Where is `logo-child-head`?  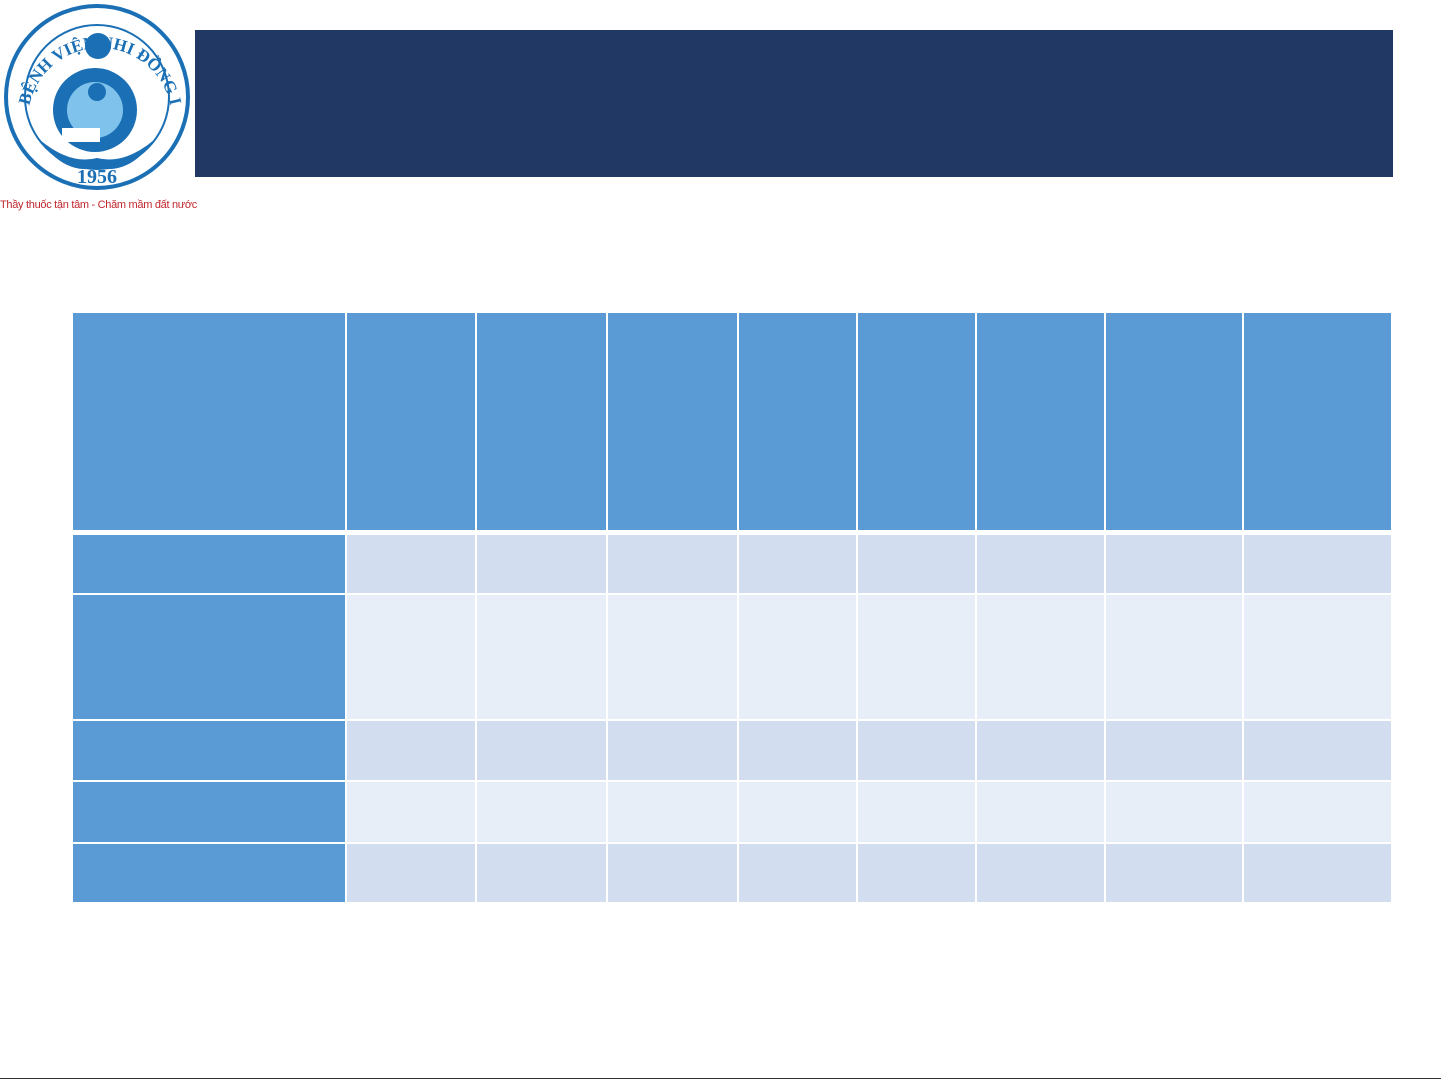 logo-child-head is located at coordinates (97, 92).